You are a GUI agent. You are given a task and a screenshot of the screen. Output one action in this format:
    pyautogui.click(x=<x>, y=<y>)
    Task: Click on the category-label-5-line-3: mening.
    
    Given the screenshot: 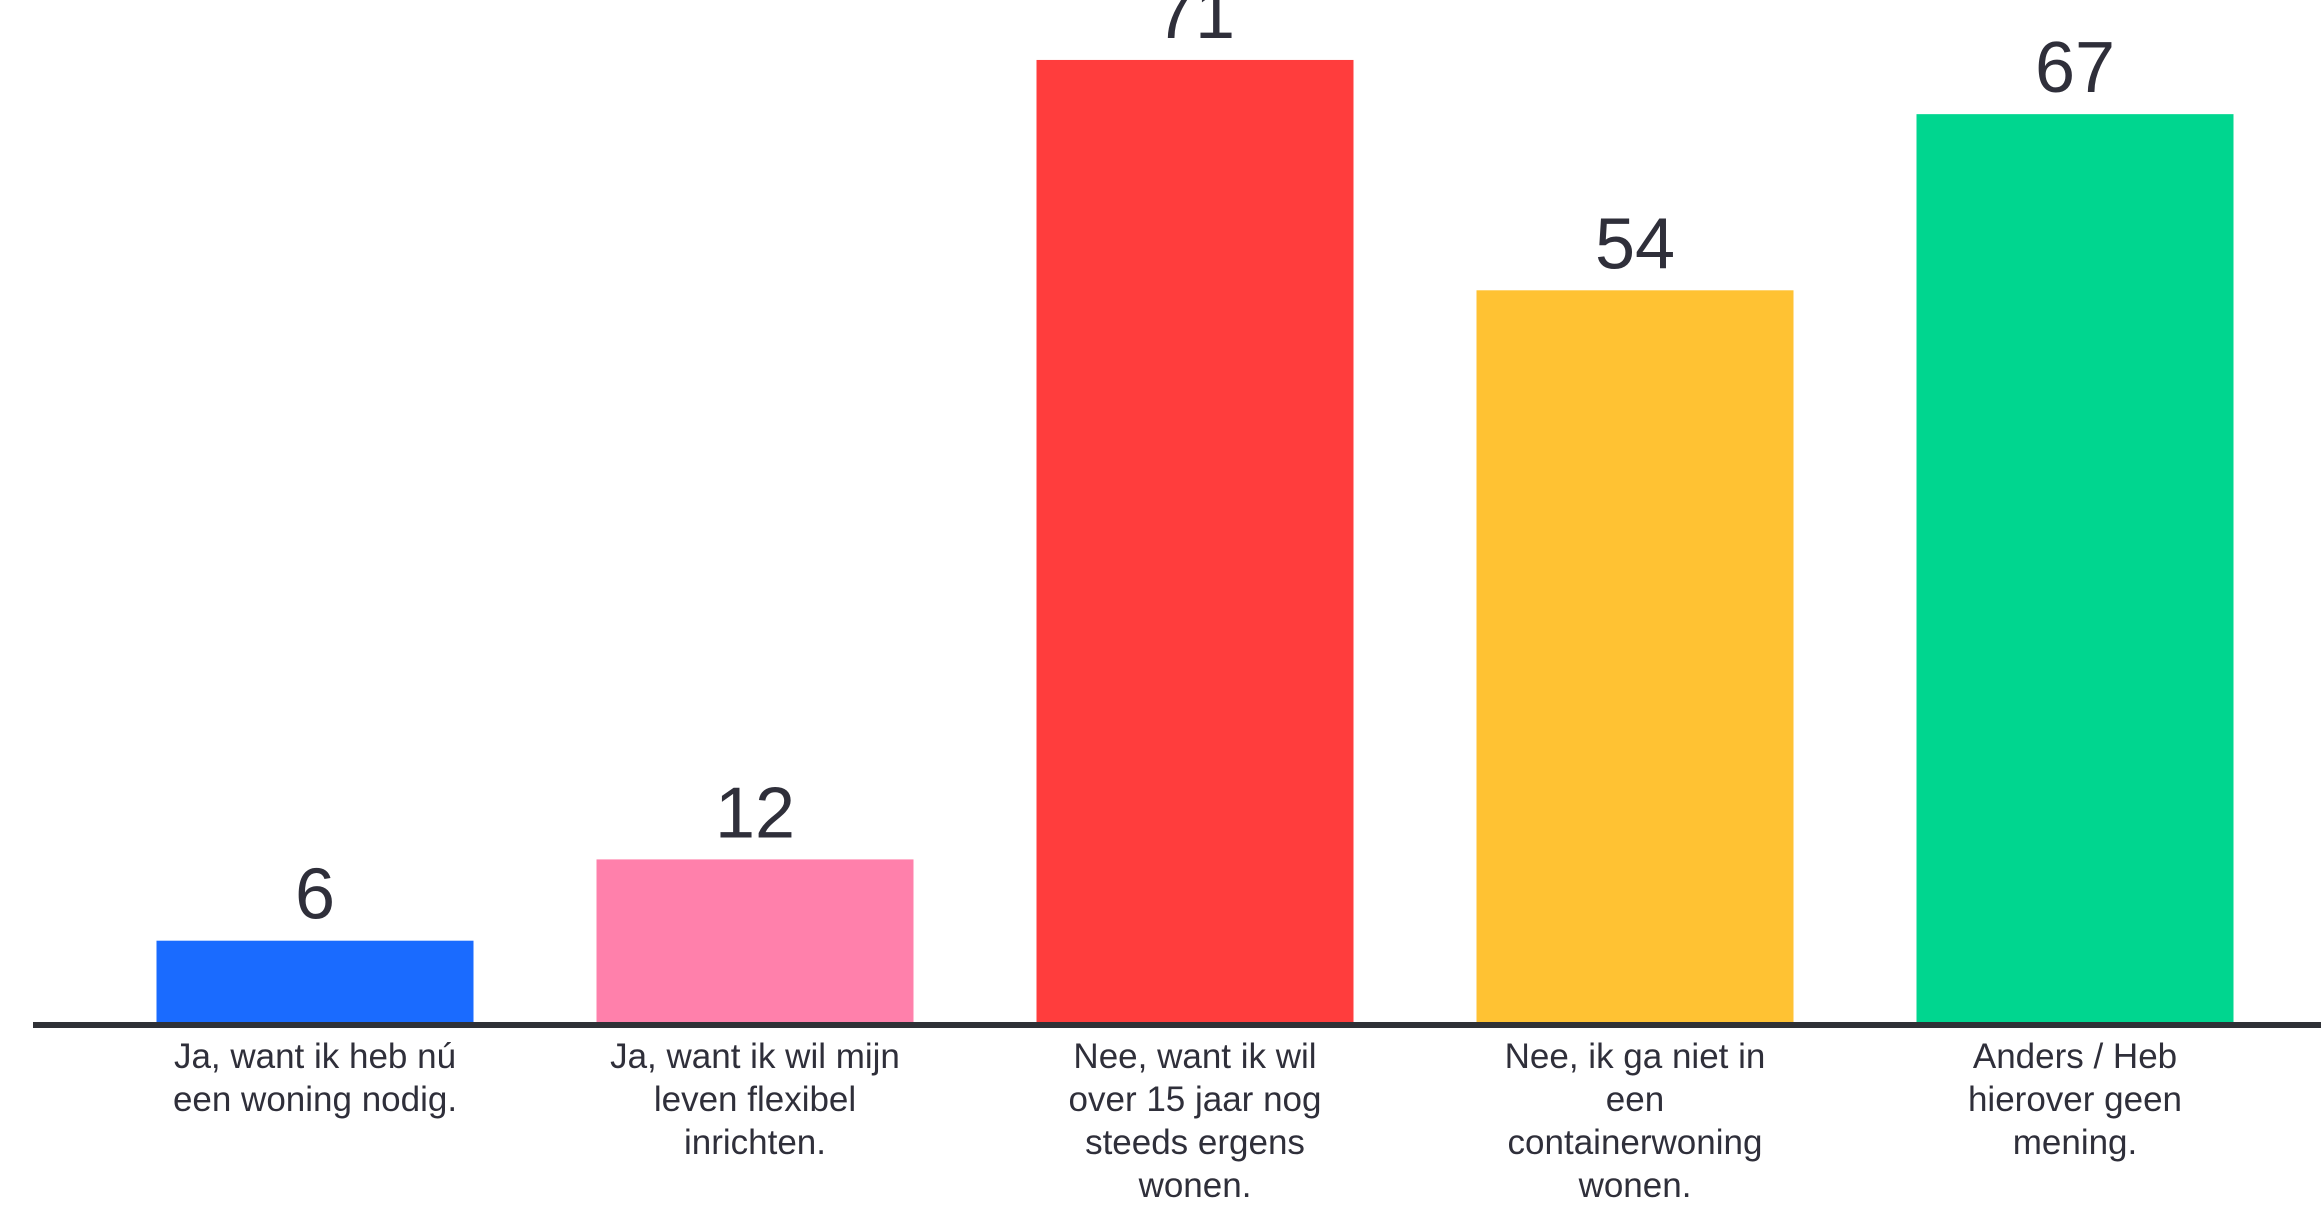 What is the action you would take?
    pyautogui.click(x=2075, y=1142)
    